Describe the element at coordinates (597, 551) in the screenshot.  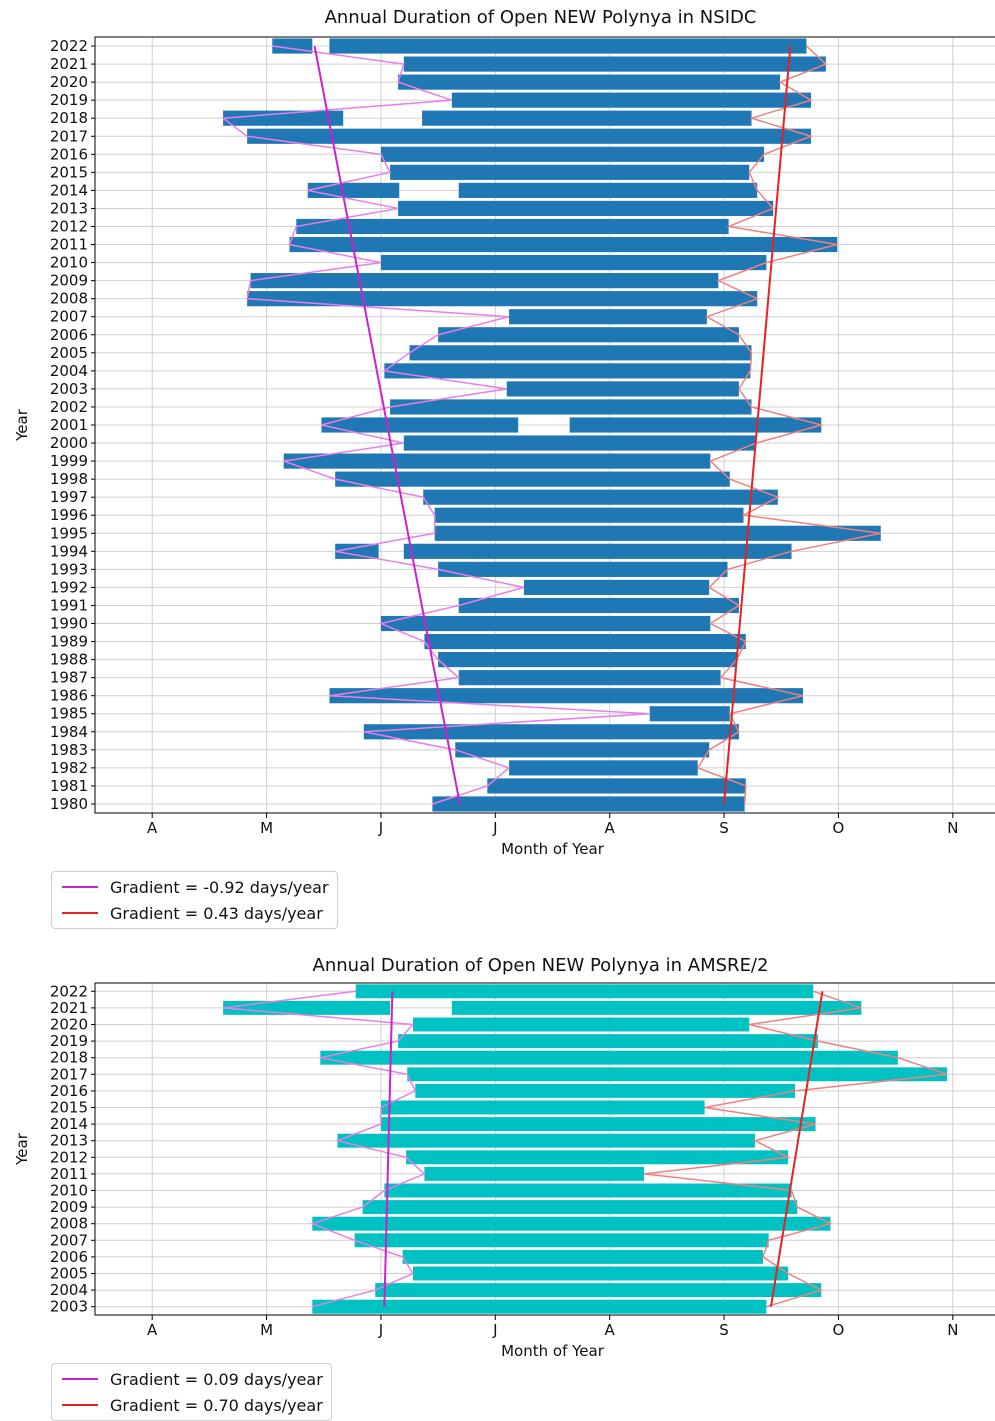
I see `bar-1994` at that location.